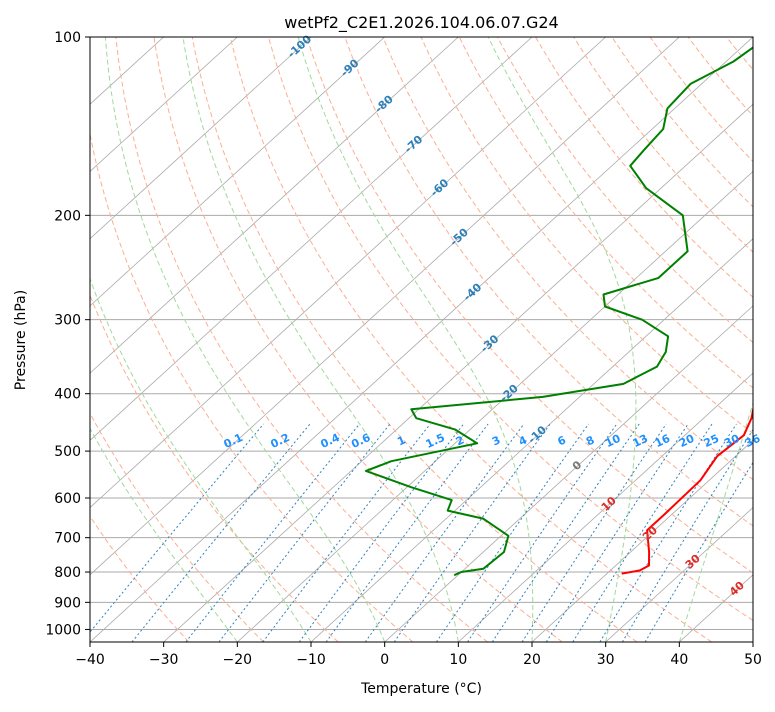 The width and height of the screenshot is (775, 712). I want to click on x-tick-label: 0, so click(384, 660).